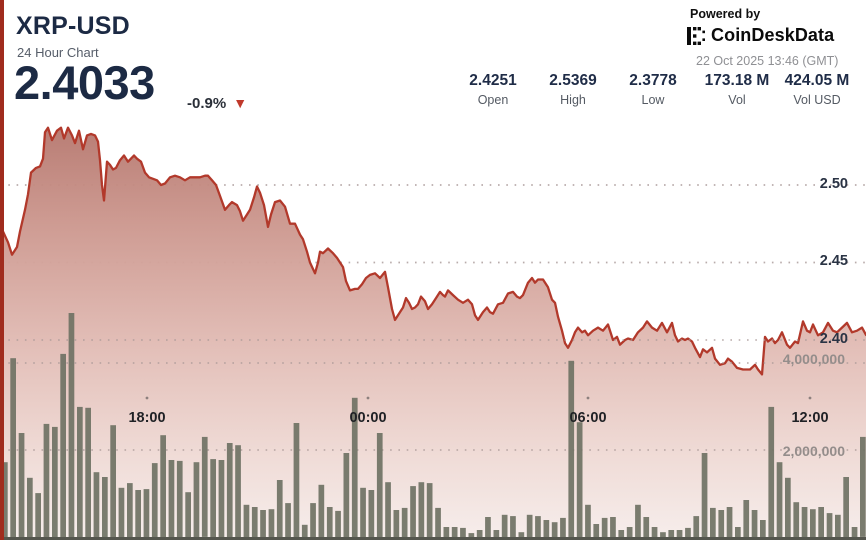  What do you see at coordinates (813, 451) in the screenshot?
I see `volume-tick-2m: 2,000,000` at bounding box center [813, 451].